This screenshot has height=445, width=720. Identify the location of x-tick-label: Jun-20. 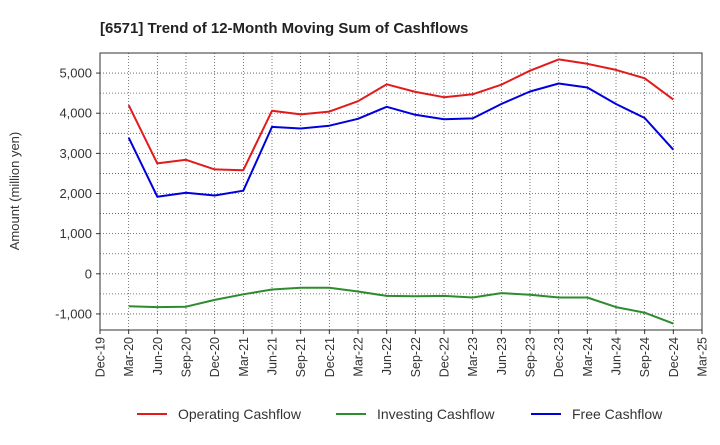
(158, 356).